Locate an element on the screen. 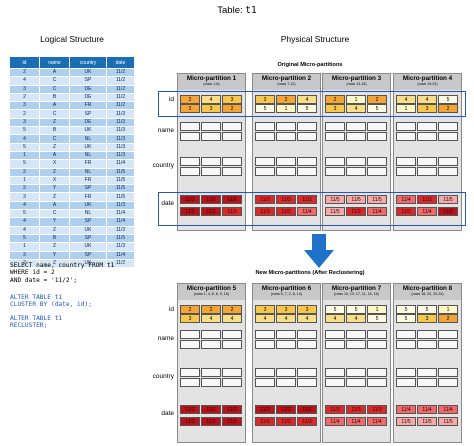 The width and height of the screenshot is (474, 446). table-row: 3 C DE 11/2 is located at coordinates (72, 89).